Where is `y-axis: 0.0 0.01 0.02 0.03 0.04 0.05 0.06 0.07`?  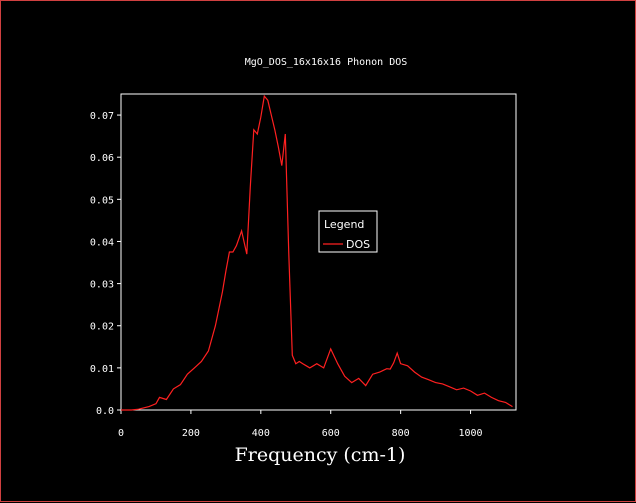 y-axis: 0.0 0.01 0.02 0.03 0.04 0.05 0.06 0.07 is located at coordinates (105, 264).